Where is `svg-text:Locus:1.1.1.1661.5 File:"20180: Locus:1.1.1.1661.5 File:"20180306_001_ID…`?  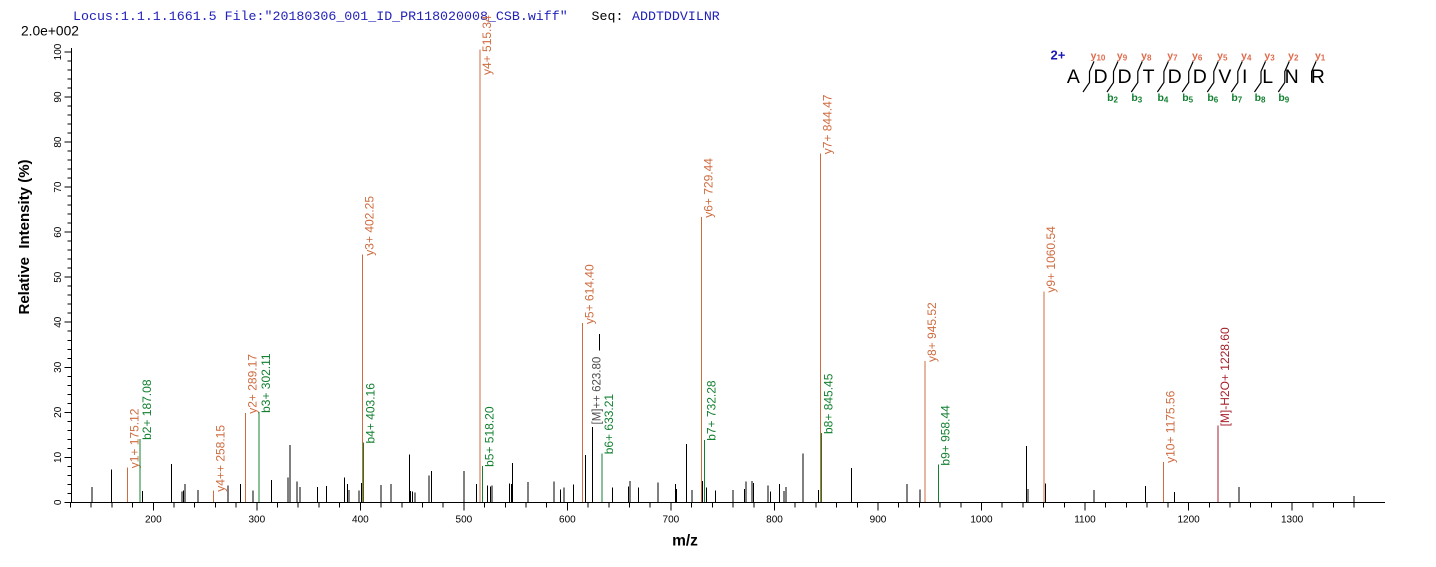
svg-text:Locus:1.1.1.1661.5 File:"20180: Locus:1.1.1.1661.5 File:"20180306_001_ID… is located at coordinates (320, 16).